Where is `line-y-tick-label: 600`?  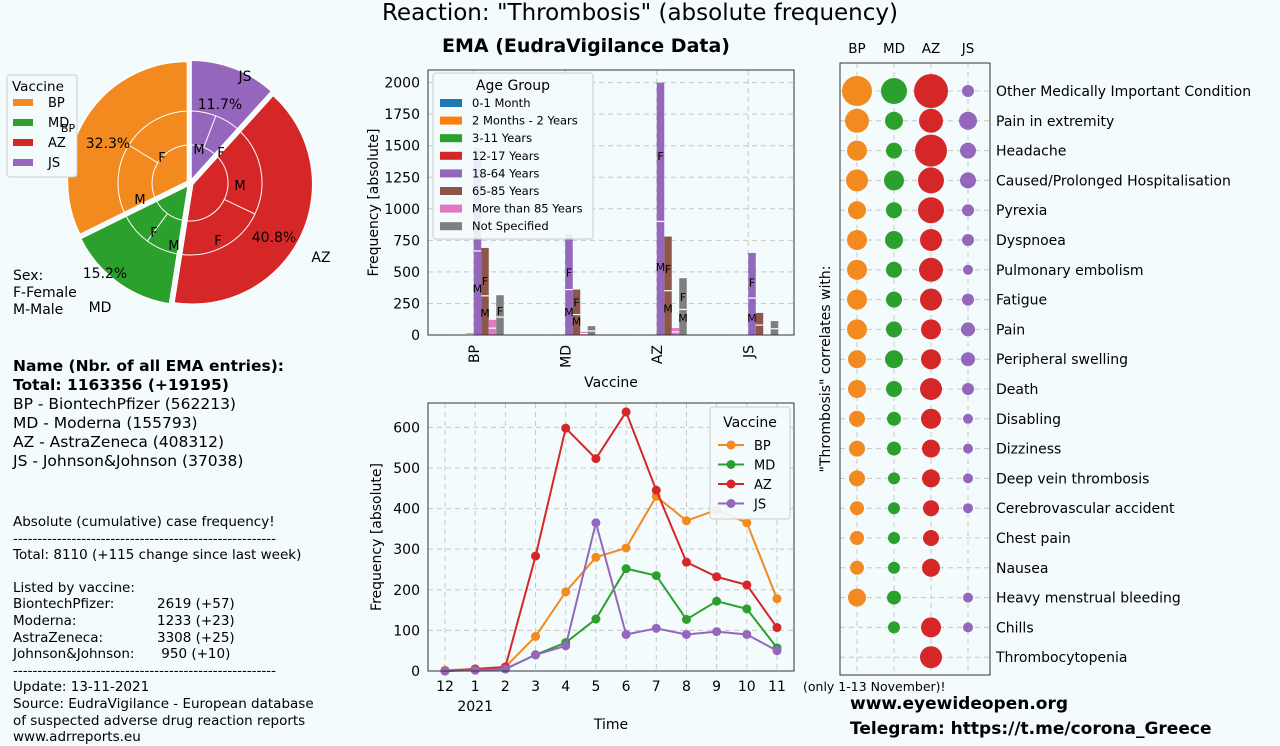
line-y-tick-label: 600 is located at coordinates (406, 428).